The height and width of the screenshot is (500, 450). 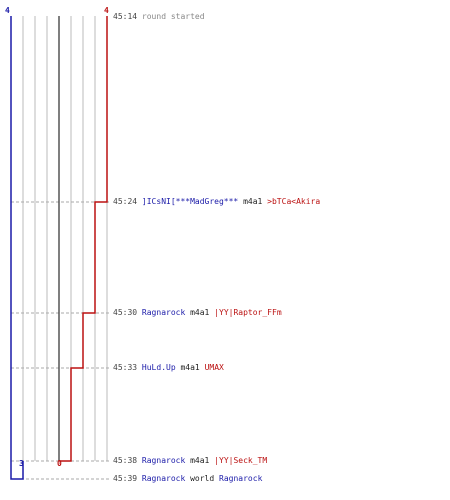 I want to click on event-time: 45:38, so click(x=125, y=460).